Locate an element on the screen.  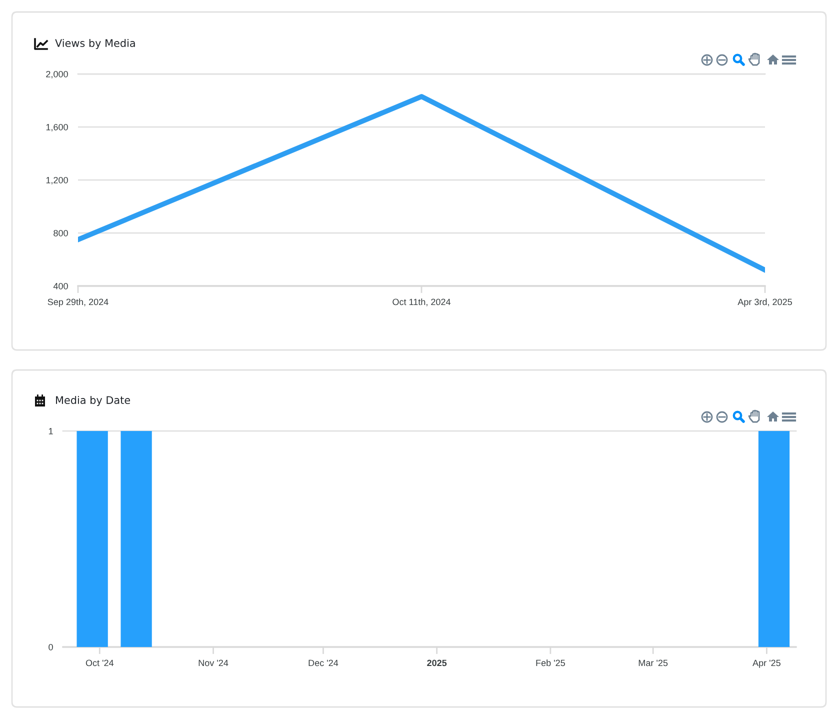
x-tick-label: Apr '25 is located at coordinates (766, 664).